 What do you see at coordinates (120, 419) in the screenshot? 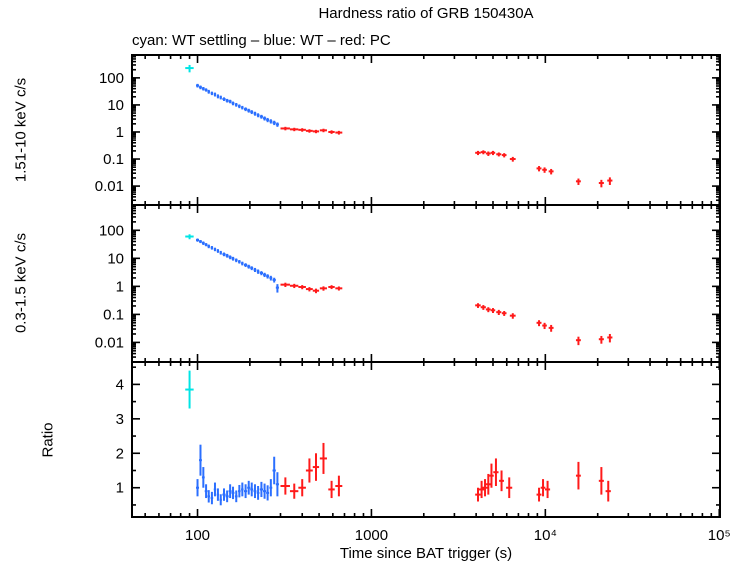
I see `svg-text: 3` at bounding box center [120, 419].